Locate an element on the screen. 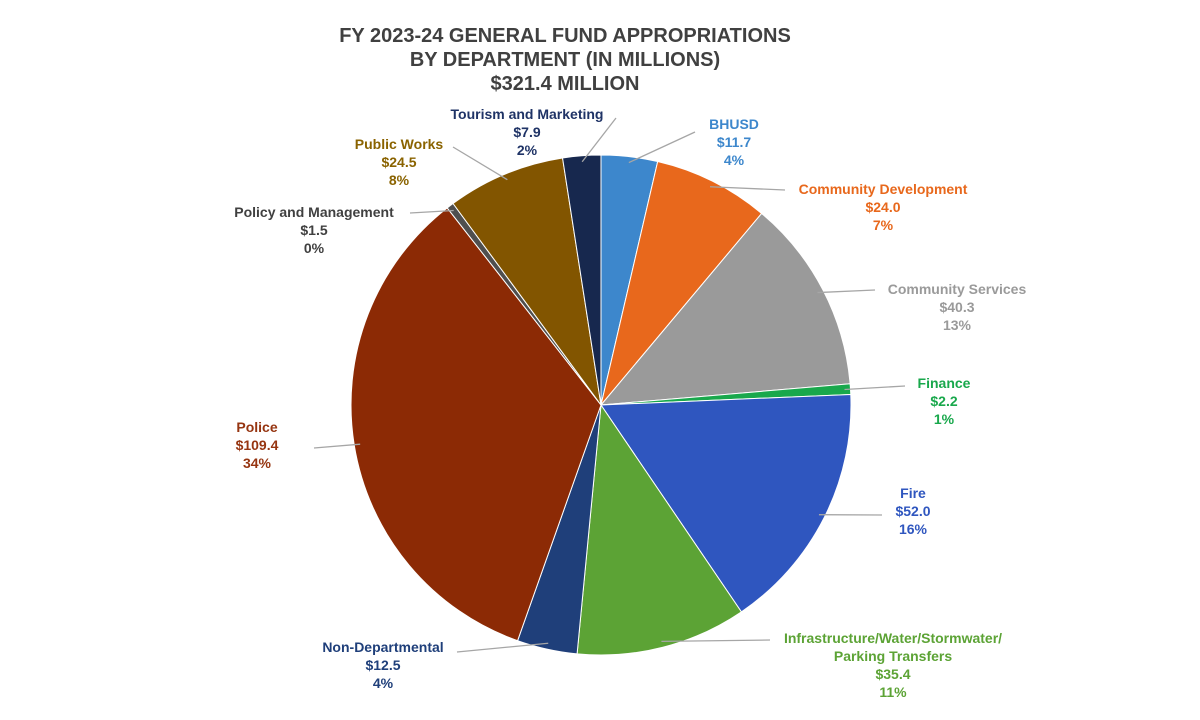 The image size is (1200, 720). data-label-4: Finance $2.2 1% is located at coordinates (944, 401).